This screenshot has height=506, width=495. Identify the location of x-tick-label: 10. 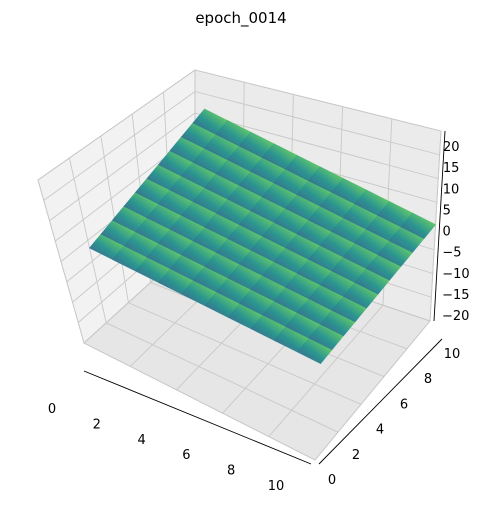
(276, 486).